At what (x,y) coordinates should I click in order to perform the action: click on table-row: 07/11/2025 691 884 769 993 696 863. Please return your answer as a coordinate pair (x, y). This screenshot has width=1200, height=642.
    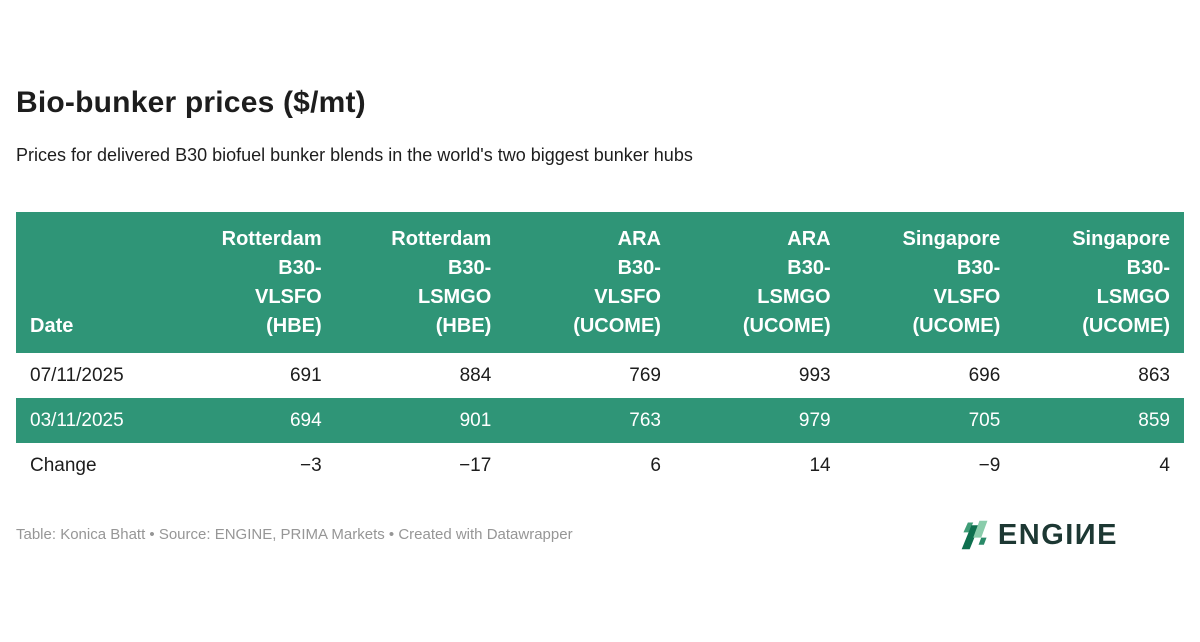
    Looking at the image, I should click on (600, 375).